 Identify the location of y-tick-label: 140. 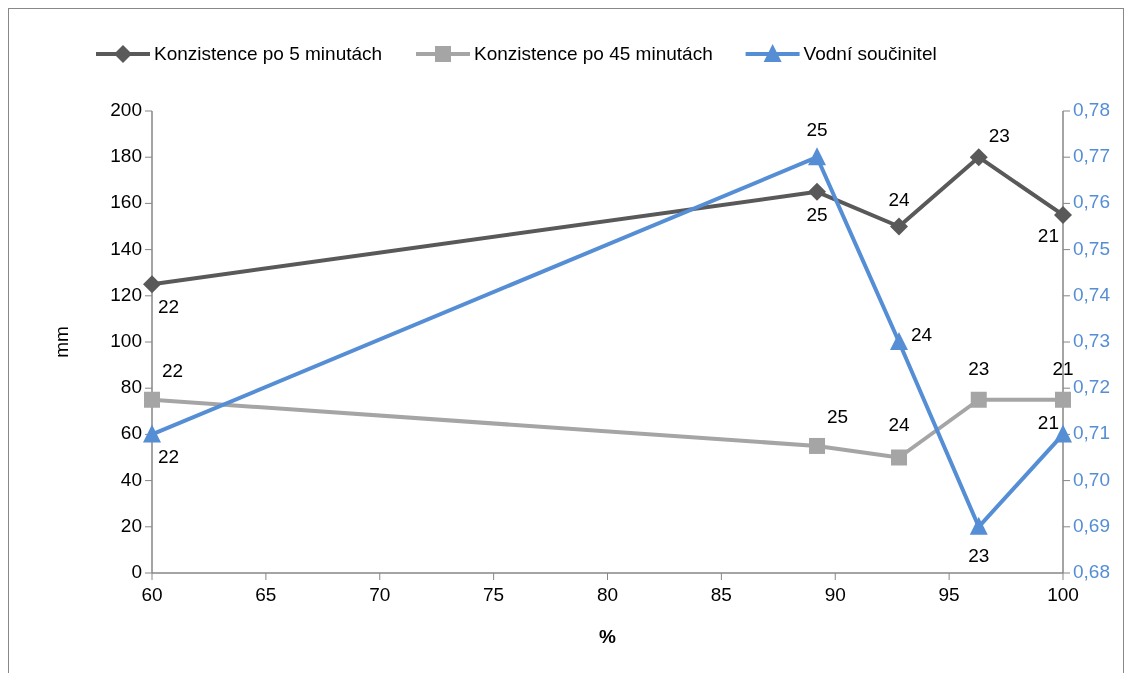
(126, 248).